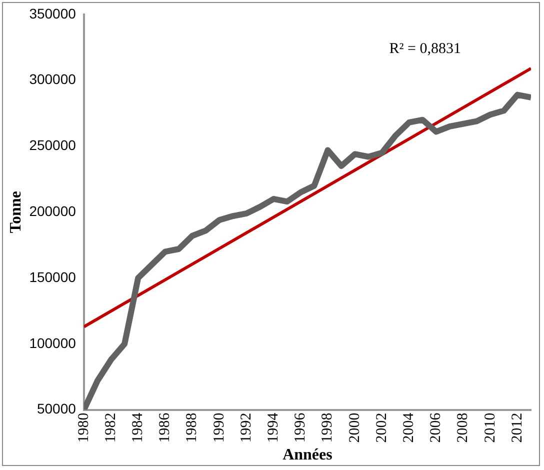  Describe the element at coordinates (517, 427) in the screenshot. I see `x-tick-label: 2012` at that location.